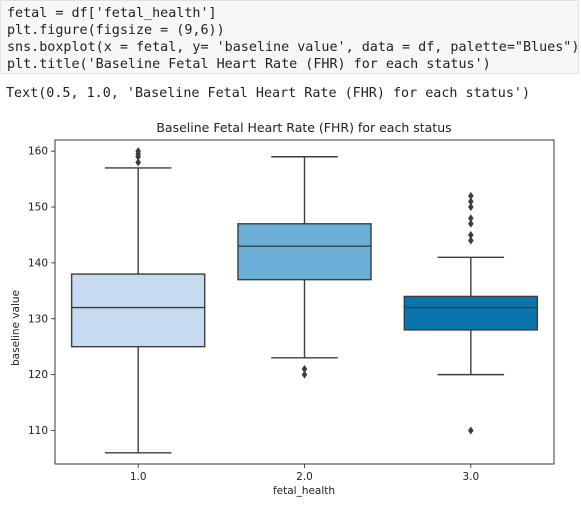  I want to click on x-axis-label: fetal_health, so click(304, 491).